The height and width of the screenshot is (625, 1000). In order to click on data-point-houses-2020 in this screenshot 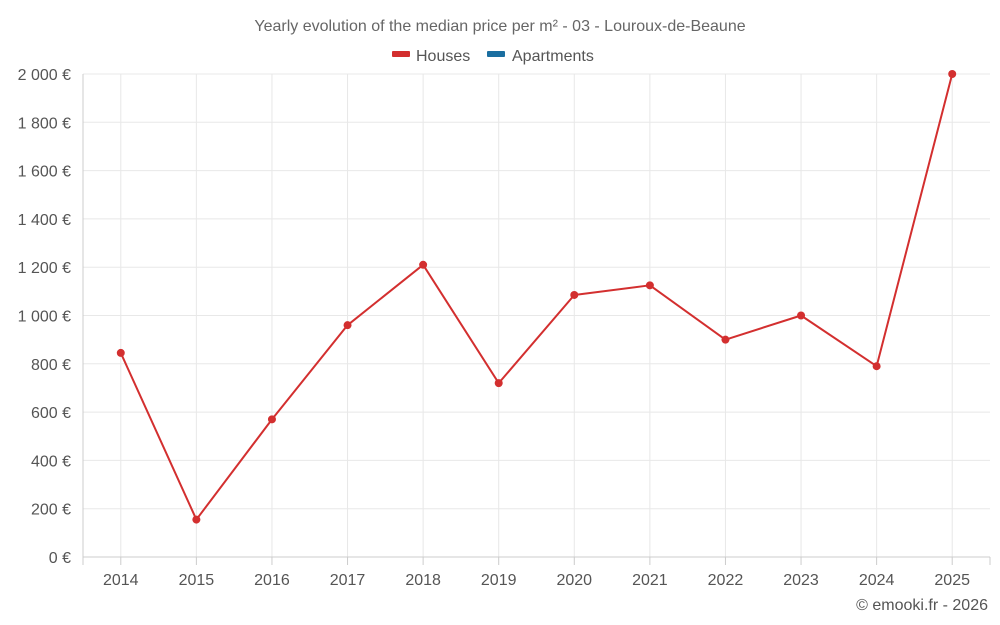, I will do `click(574, 294)`.